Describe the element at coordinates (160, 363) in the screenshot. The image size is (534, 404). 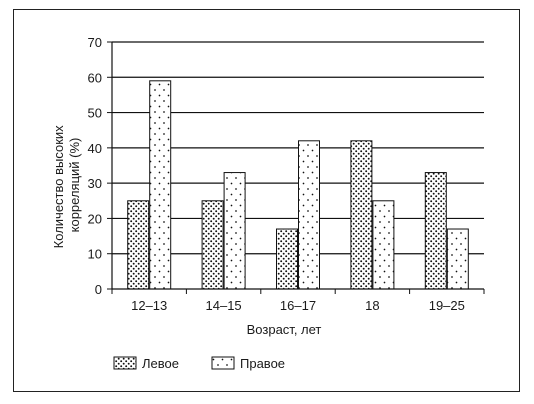
I see `legend-label-left: Левое` at that location.